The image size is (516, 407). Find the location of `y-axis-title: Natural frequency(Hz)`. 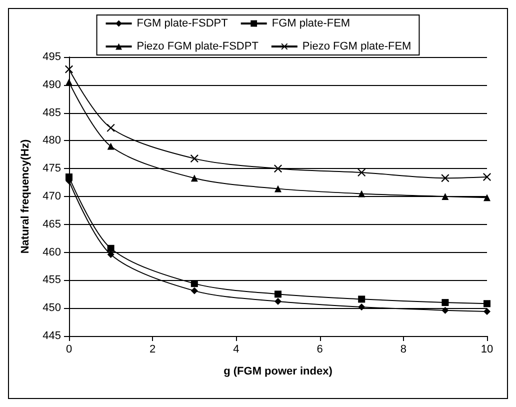

y-axis-title: Natural frequency(Hz) is located at coordinates (26, 196).